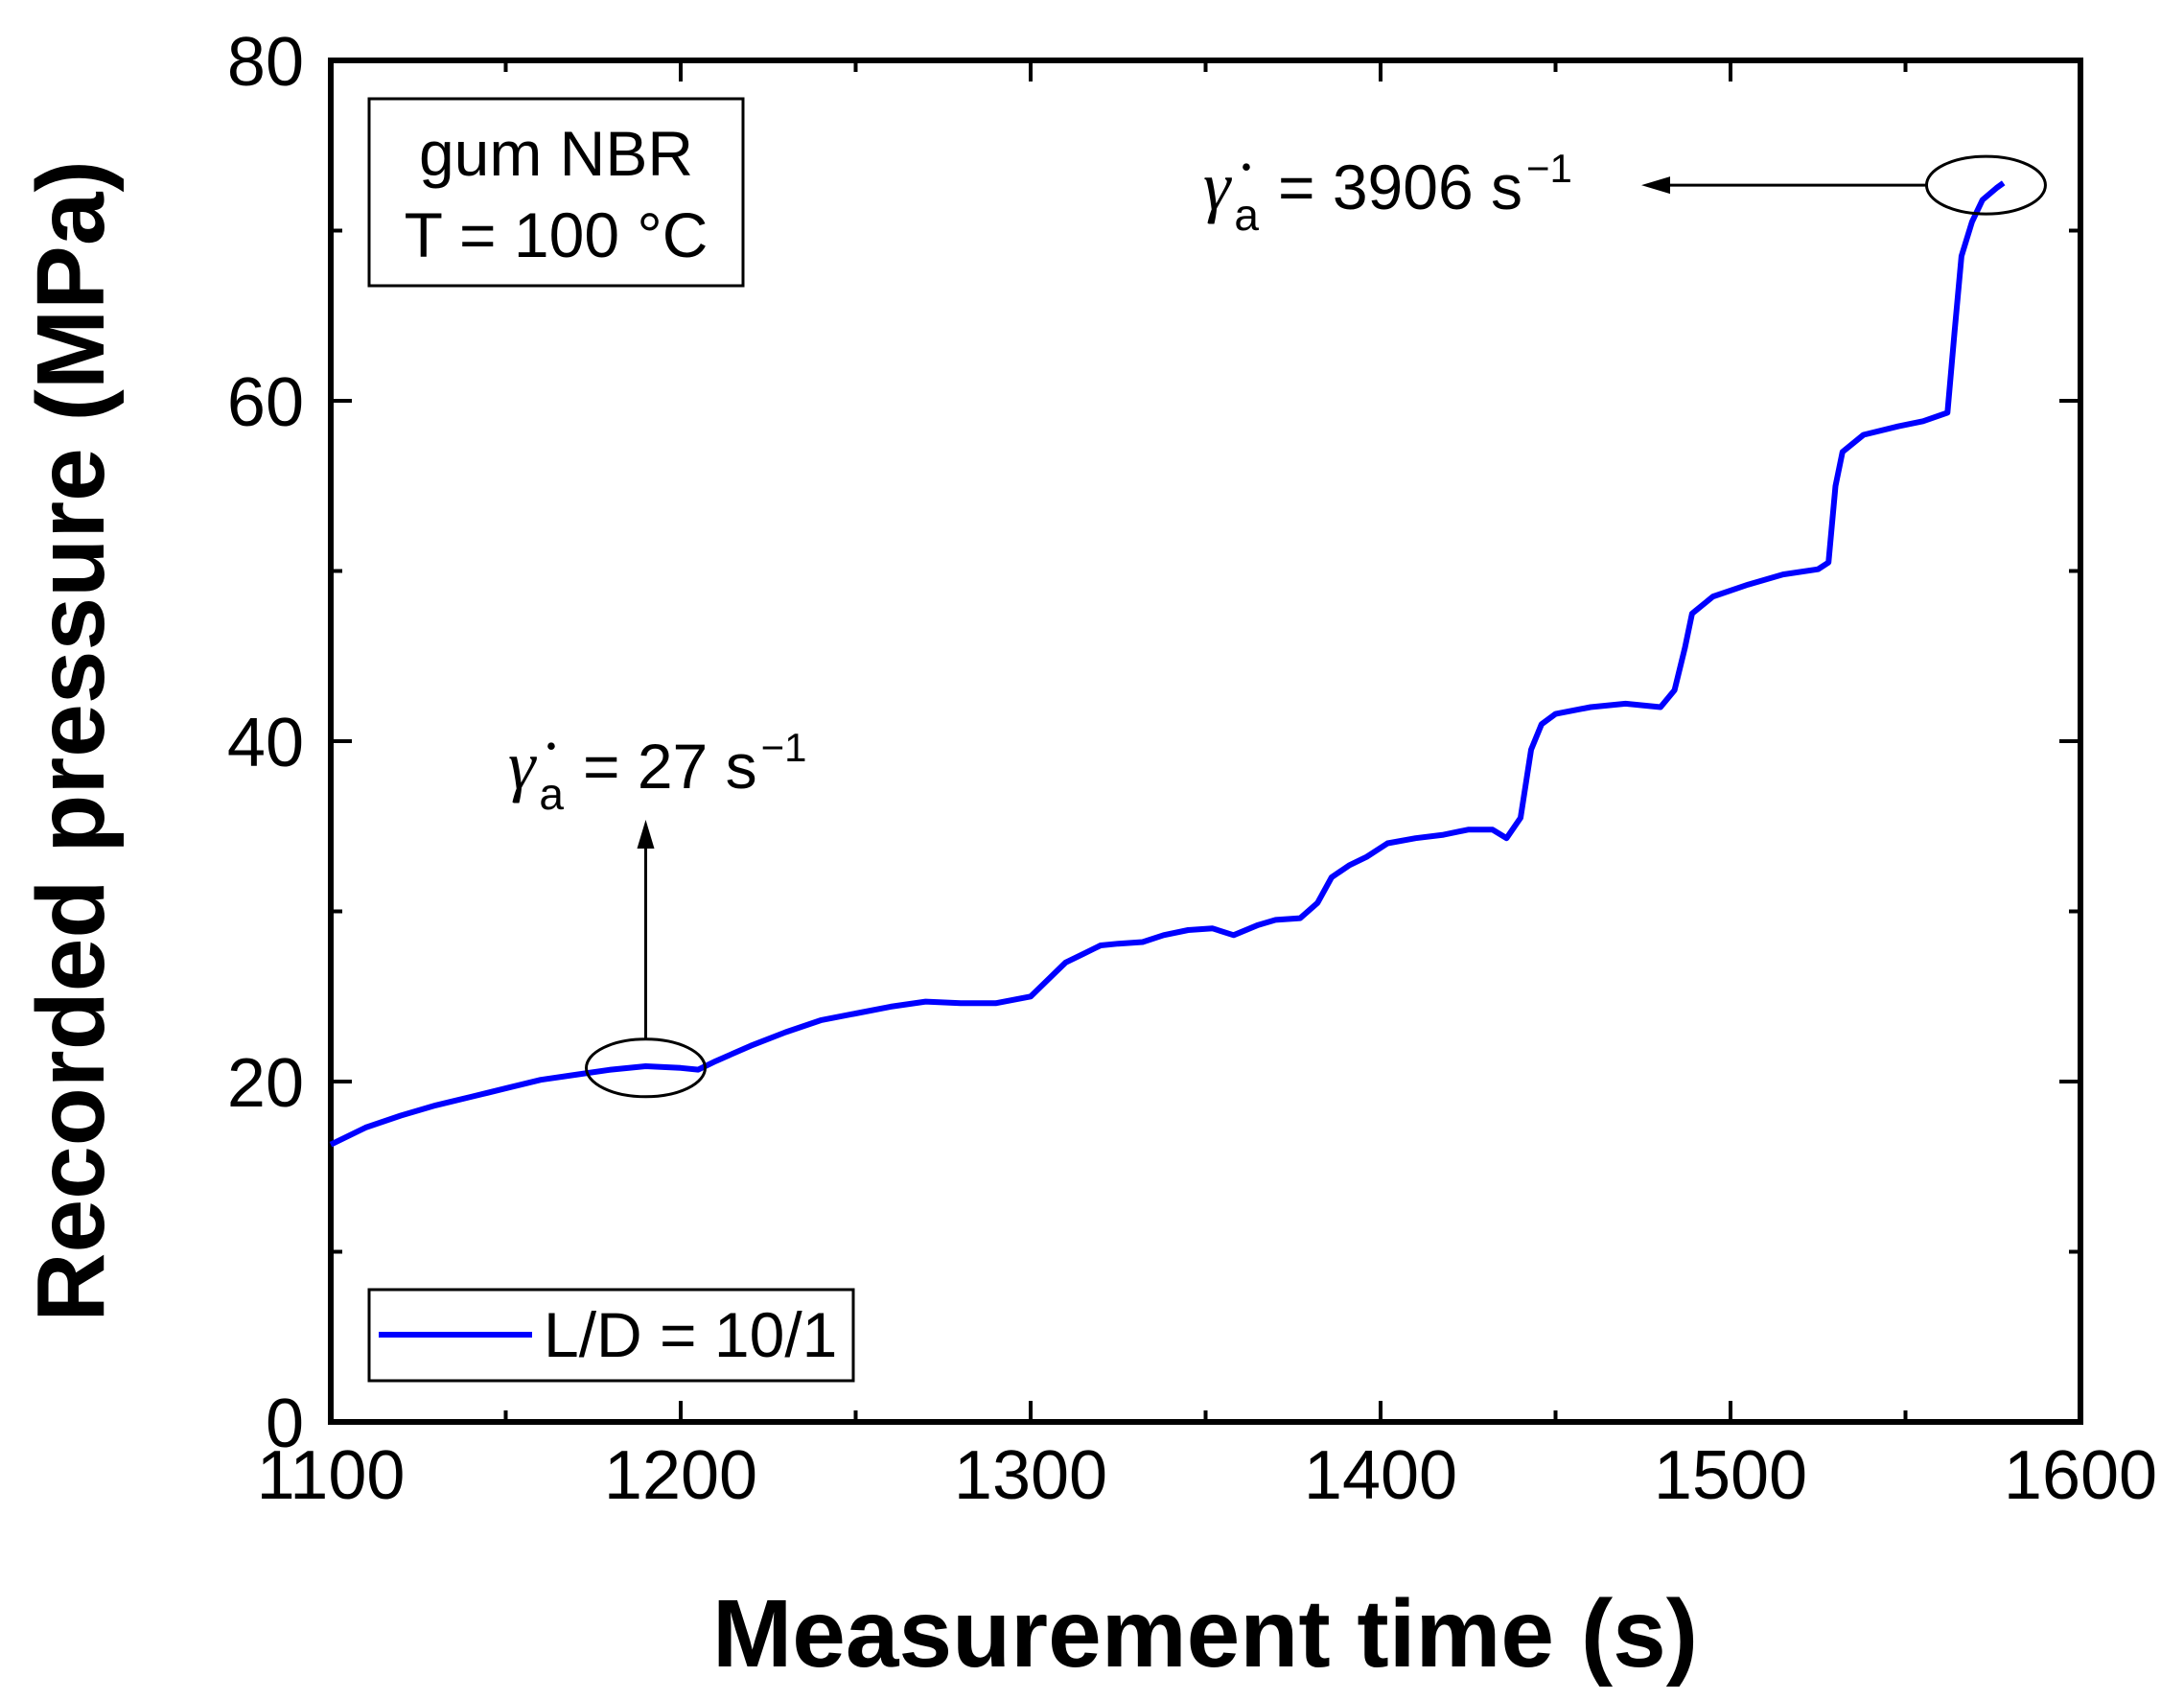 This screenshot has height=1700, width=2184. Describe the element at coordinates (784, 747) in the screenshot. I see `annotation-low-superscript: −1` at that location.